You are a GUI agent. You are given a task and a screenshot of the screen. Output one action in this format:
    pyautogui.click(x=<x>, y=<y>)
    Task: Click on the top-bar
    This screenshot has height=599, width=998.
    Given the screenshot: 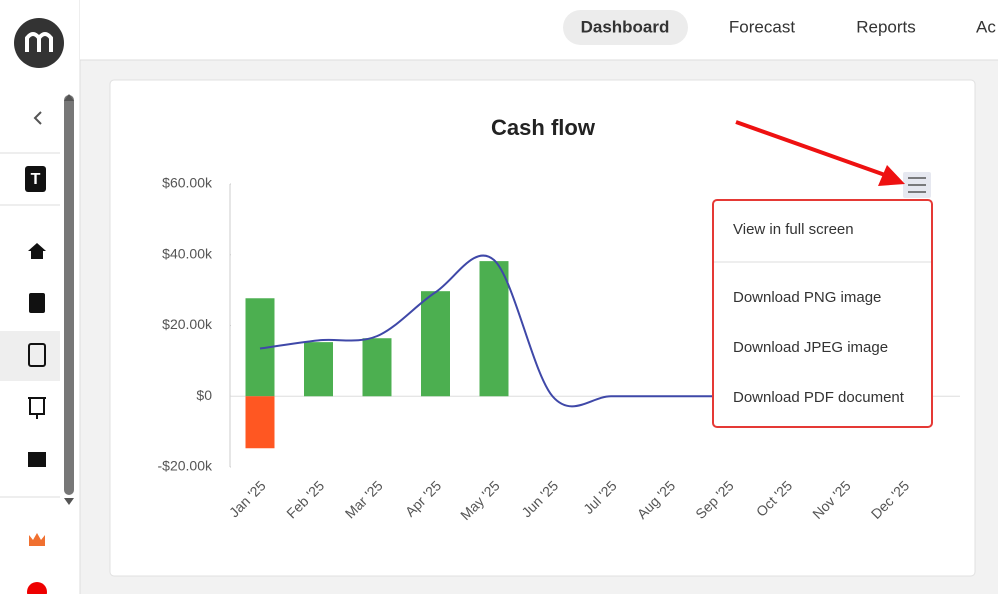 What is the action you would take?
    pyautogui.click(x=539, y=30)
    